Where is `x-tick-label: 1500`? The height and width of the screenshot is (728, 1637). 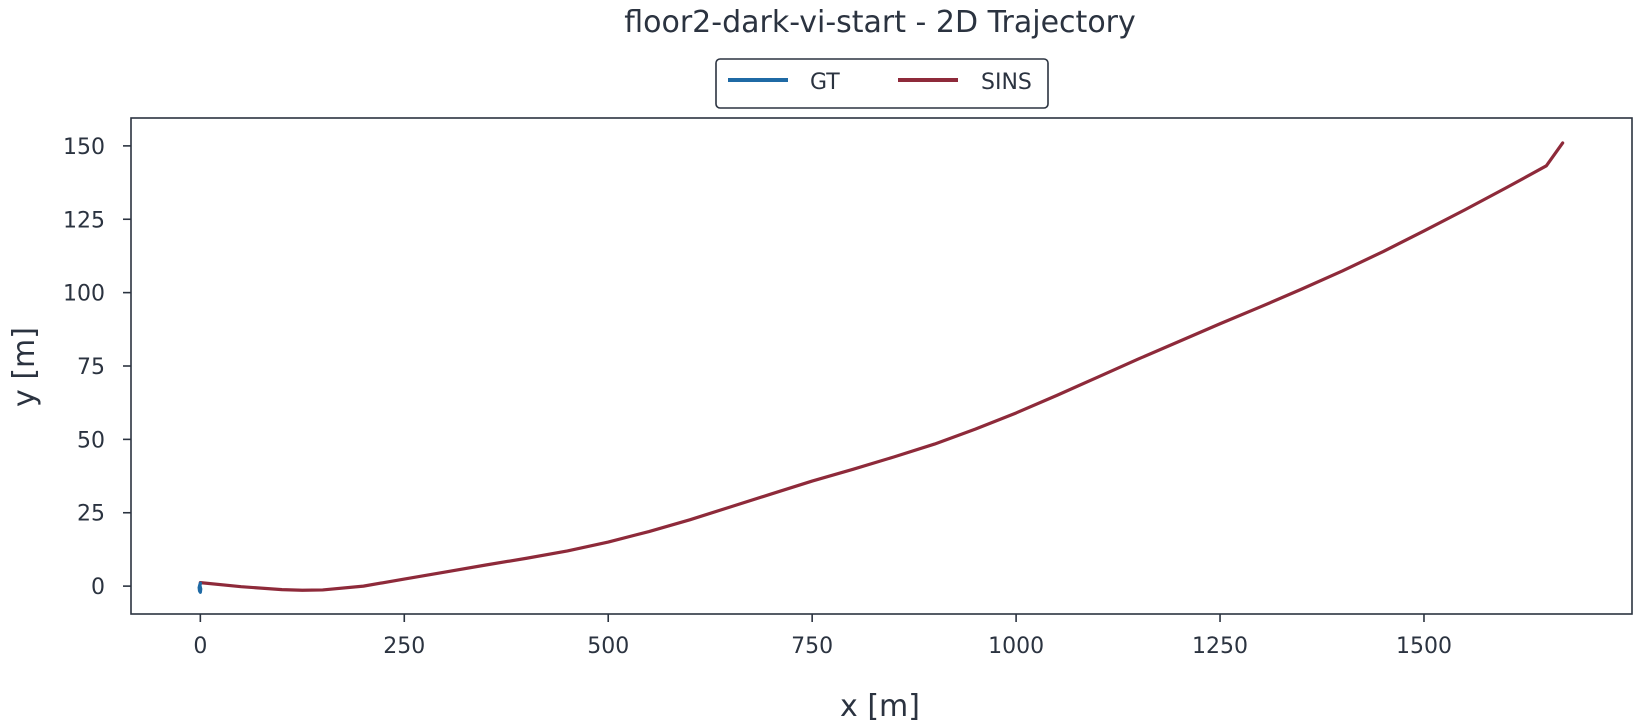
x-tick-label: 1500 is located at coordinates (1424, 646).